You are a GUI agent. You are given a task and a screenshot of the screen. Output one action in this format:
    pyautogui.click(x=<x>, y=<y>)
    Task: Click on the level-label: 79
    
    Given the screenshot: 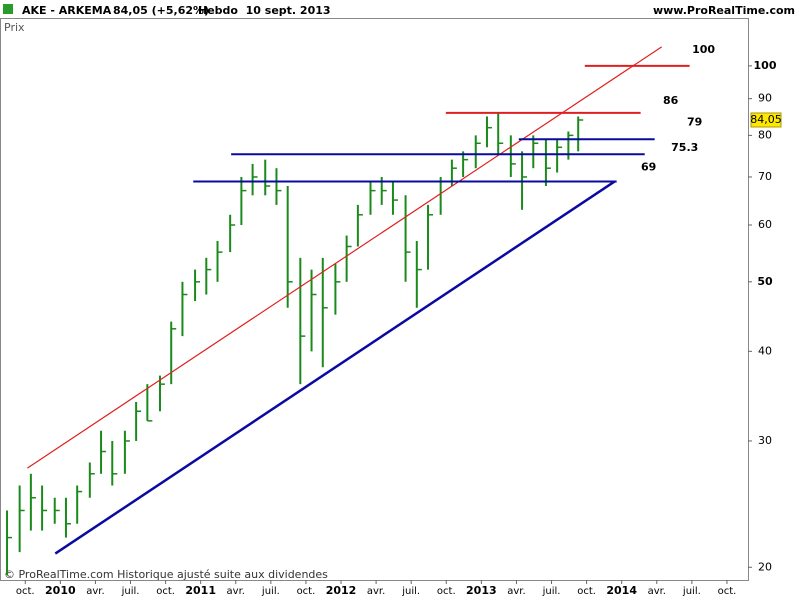 What is the action you would take?
    pyautogui.click(x=694, y=121)
    